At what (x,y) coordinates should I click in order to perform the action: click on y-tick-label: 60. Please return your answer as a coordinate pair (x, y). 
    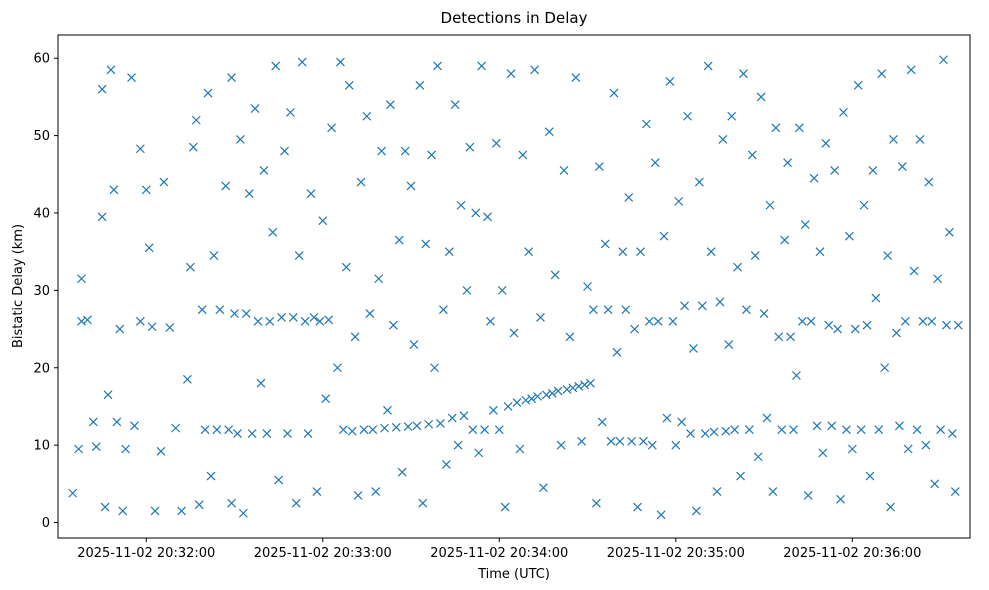
    Looking at the image, I should click on (41, 59).